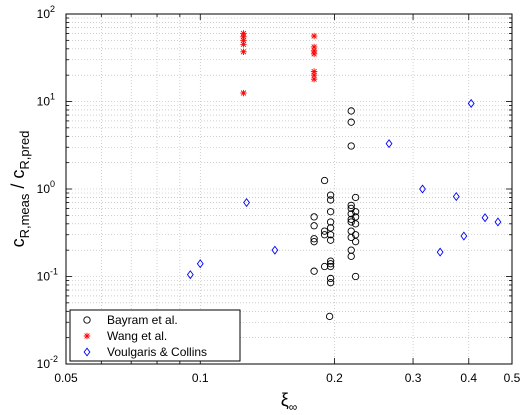 The image size is (524, 415). What do you see at coordinates (66, 378) in the screenshot?
I see `x-tick-label: 0.05` at bounding box center [66, 378].